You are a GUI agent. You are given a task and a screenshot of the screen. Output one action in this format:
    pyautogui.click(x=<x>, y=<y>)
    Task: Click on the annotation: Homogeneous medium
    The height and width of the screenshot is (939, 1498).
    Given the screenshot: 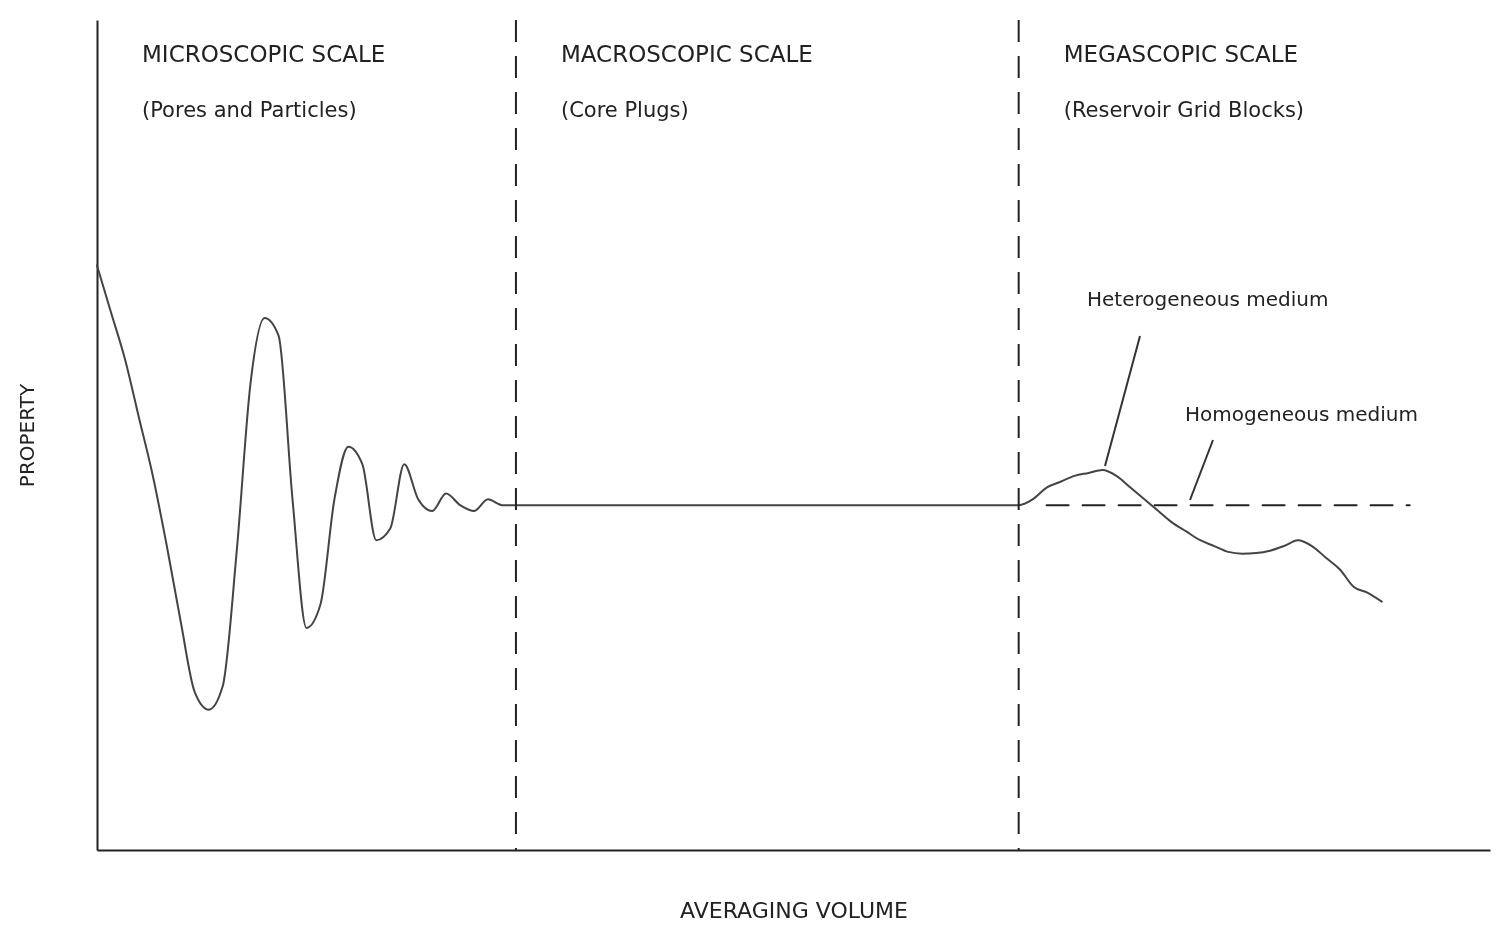 What is the action you would take?
    pyautogui.click(x=1301, y=414)
    